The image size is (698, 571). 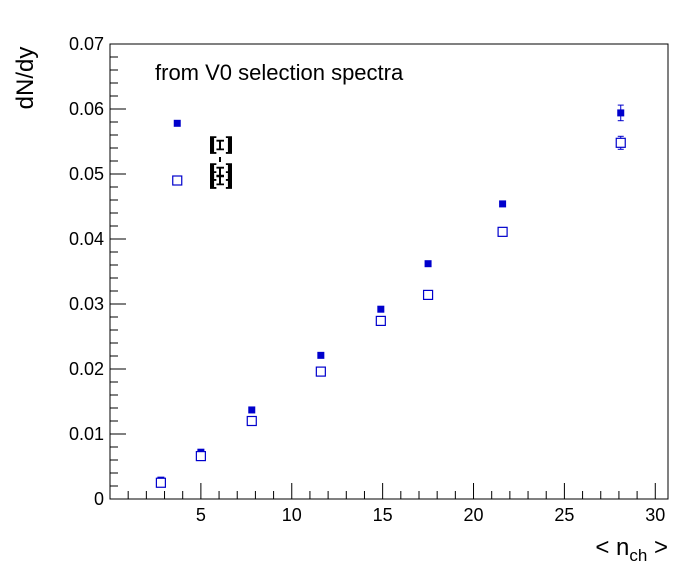 What do you see at coordinates (638, 555) in the screenshot?
I see `x-axis-title-sub: ch` at bounding box center [638, 555].